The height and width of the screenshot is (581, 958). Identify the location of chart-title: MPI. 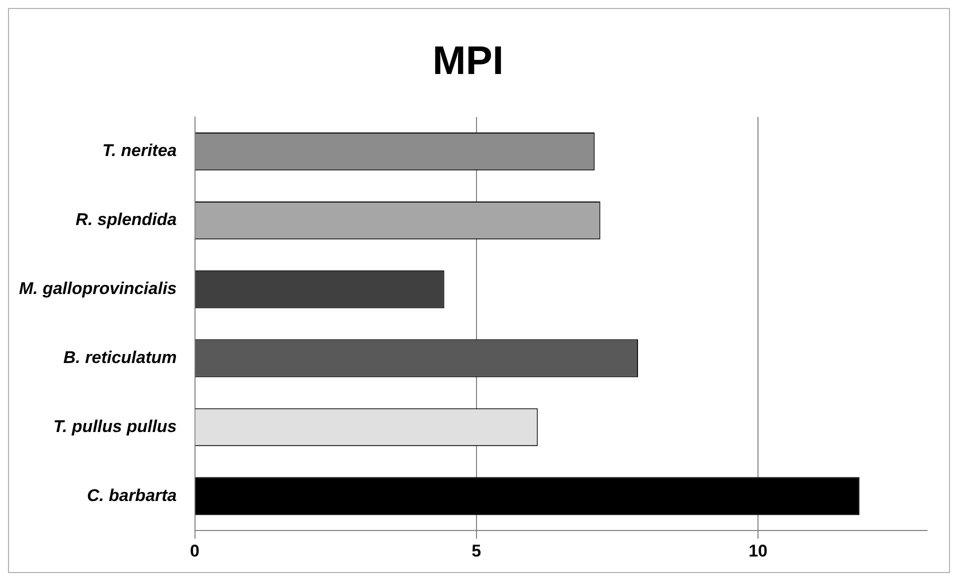
(468, 61).